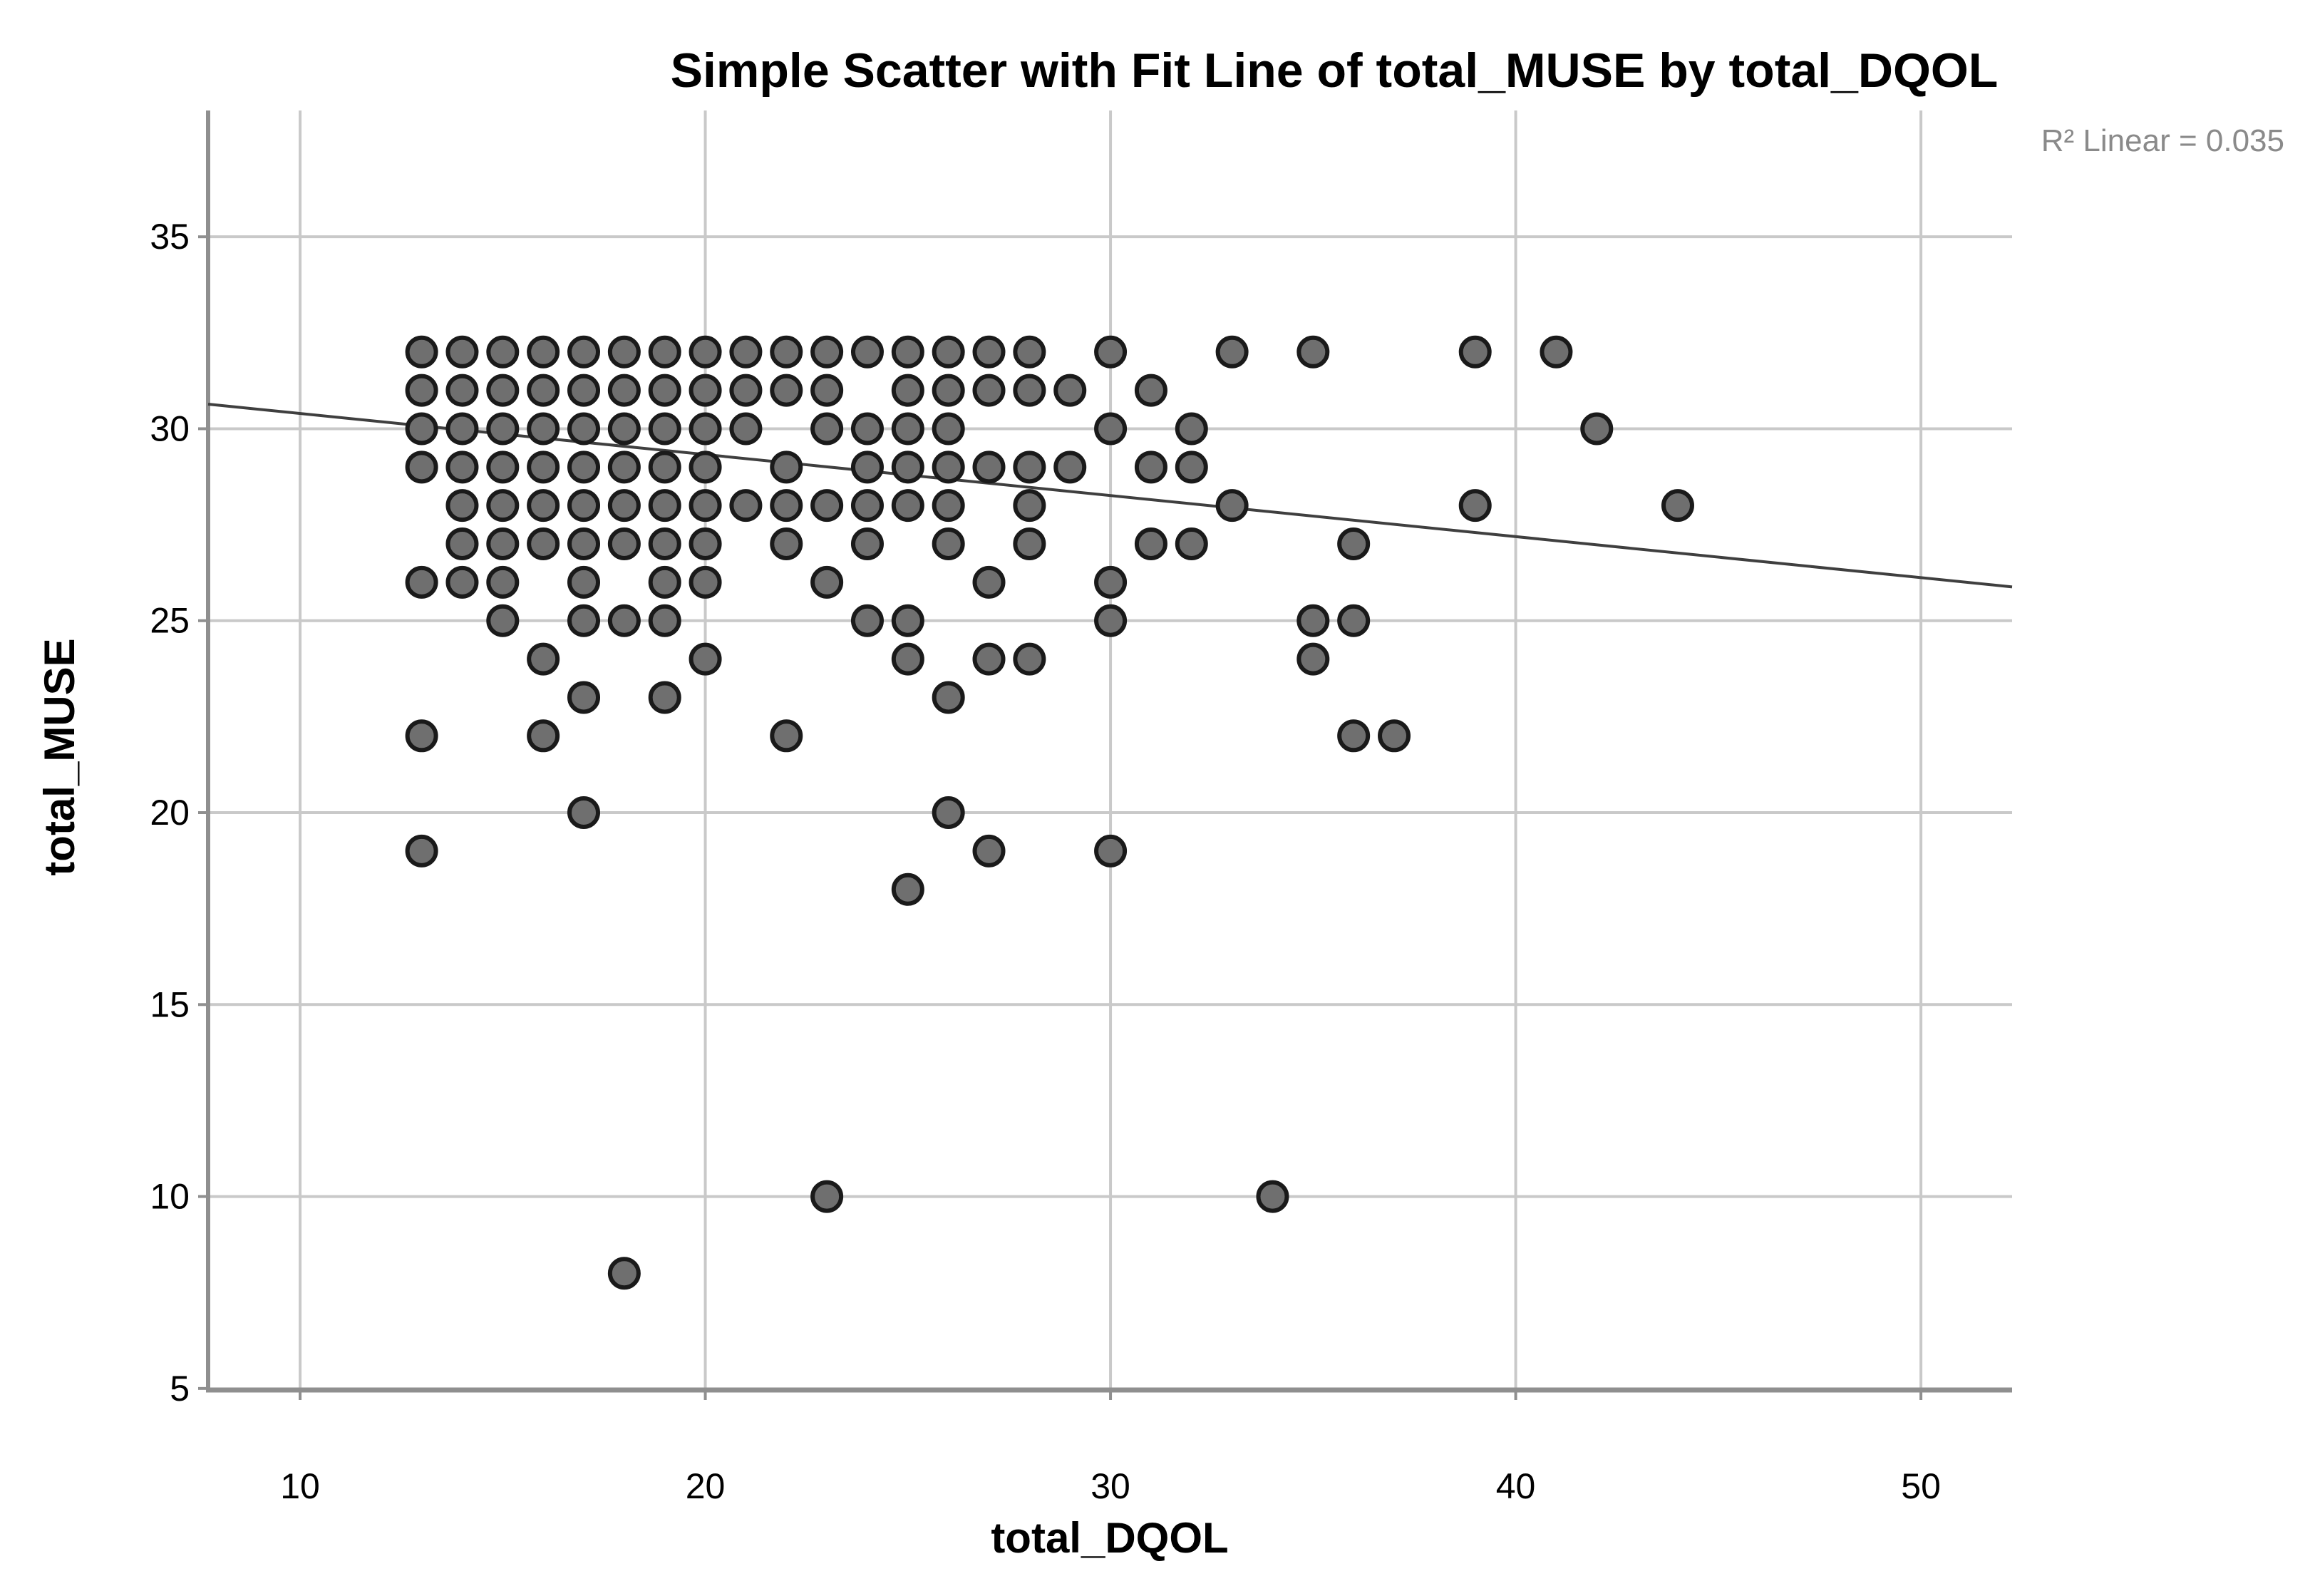  Describe the element at coordinates (300, 1486) in the screenshot. I see `x-tick-label: 10` at that location.